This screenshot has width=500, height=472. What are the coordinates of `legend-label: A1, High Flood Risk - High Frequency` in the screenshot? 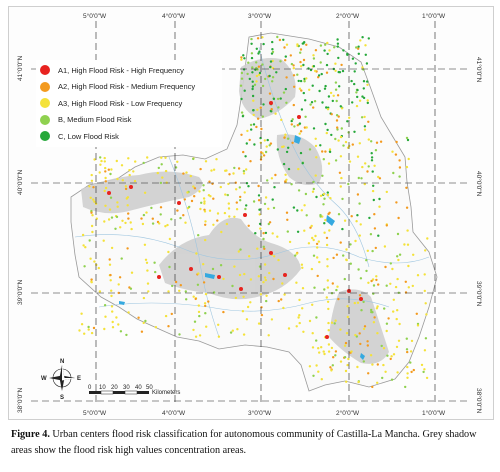 It's located at (121, 70).